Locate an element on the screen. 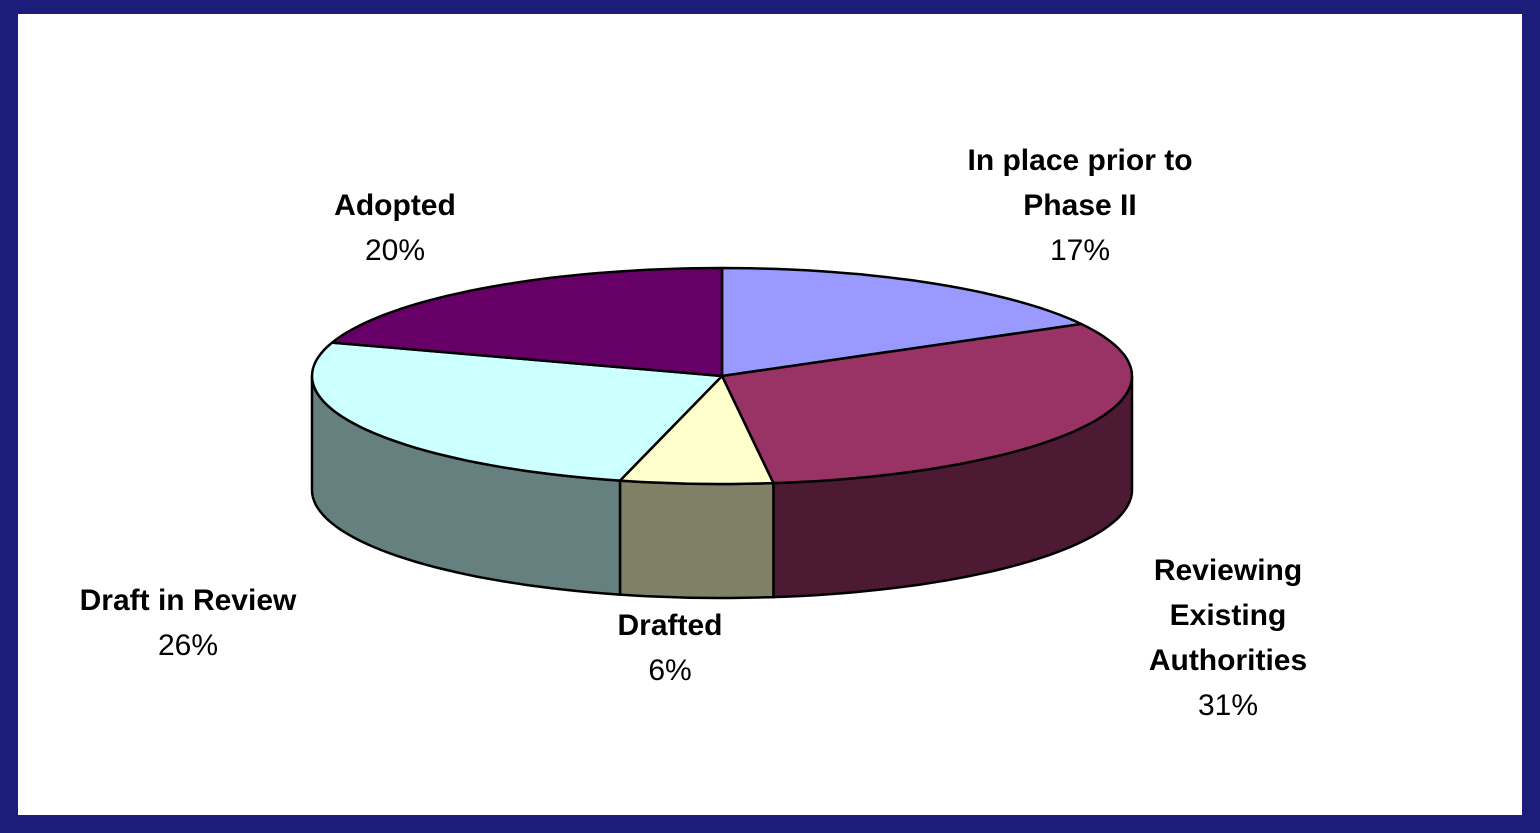 Image resolution: width=1540 pixels, height=833 pixels. value-label: 31% is located at coordinates (1228, 705).